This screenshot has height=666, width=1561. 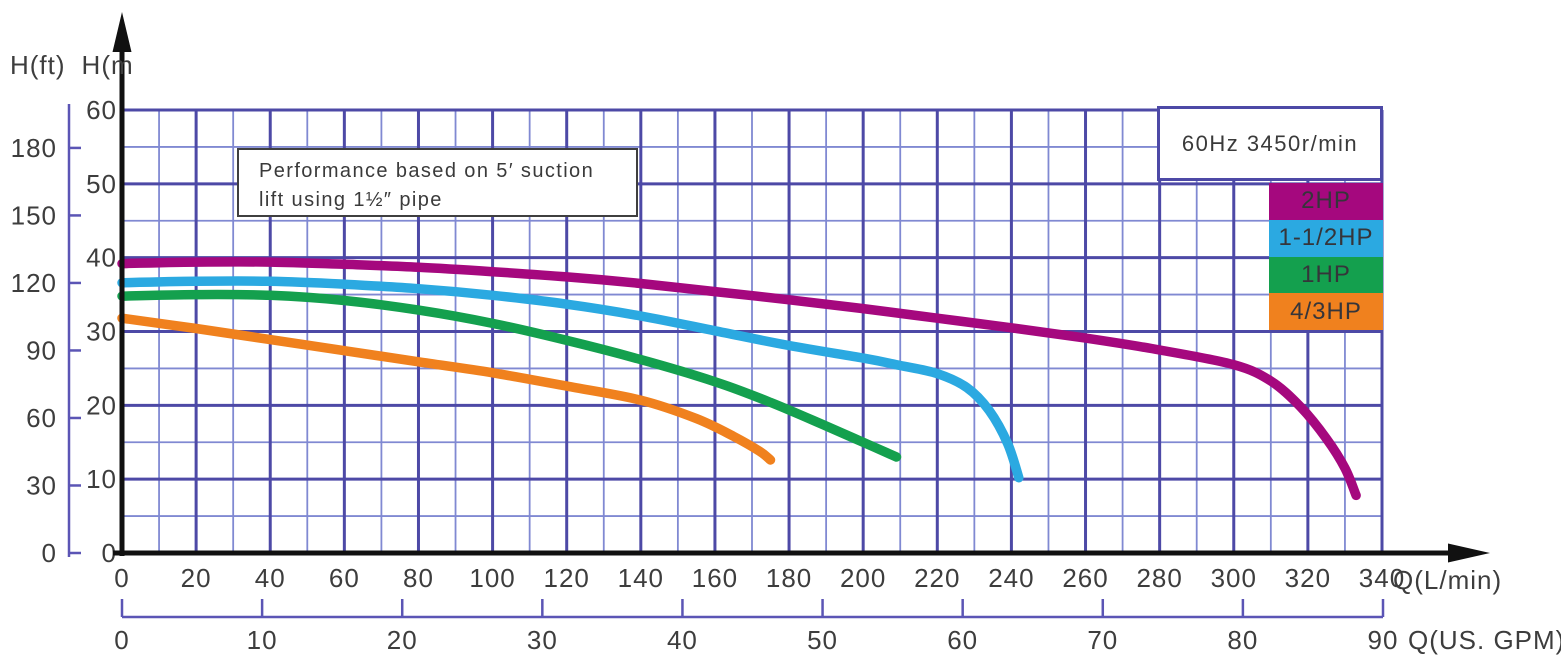 What do you see at coordinates (101, 332) in the screenshot?
I see `m-tick-label: 30` at bounding box center [101, 332].